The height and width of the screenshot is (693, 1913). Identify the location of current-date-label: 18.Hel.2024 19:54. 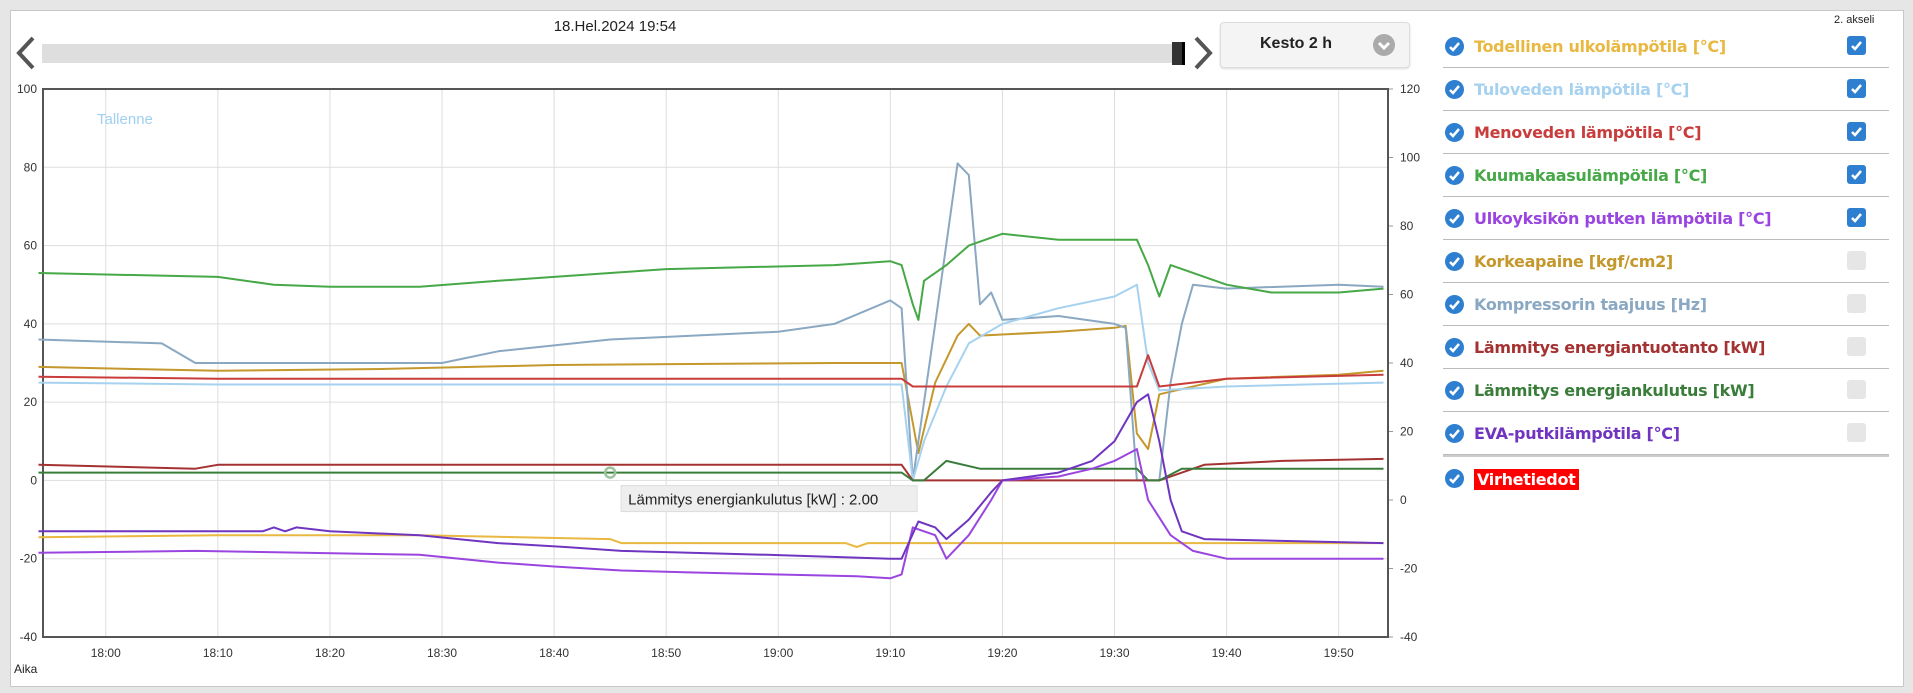
(615, 26).